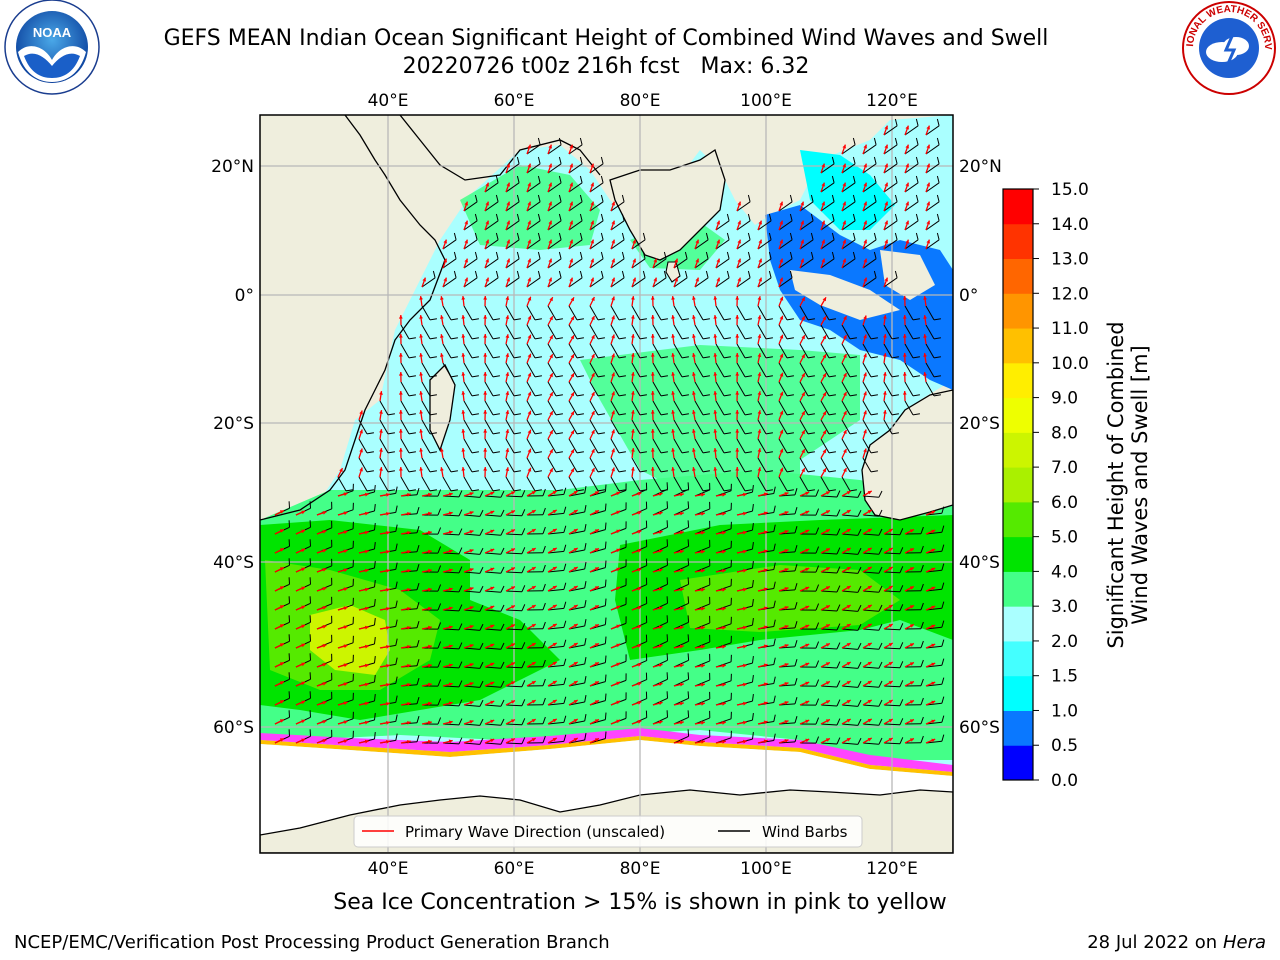 The image size is (1280, 960). What do you see at coordinates (790, 598) in the screenshot?
I see `wave-zone-5-6m-east` at bounding box center [790, 598].